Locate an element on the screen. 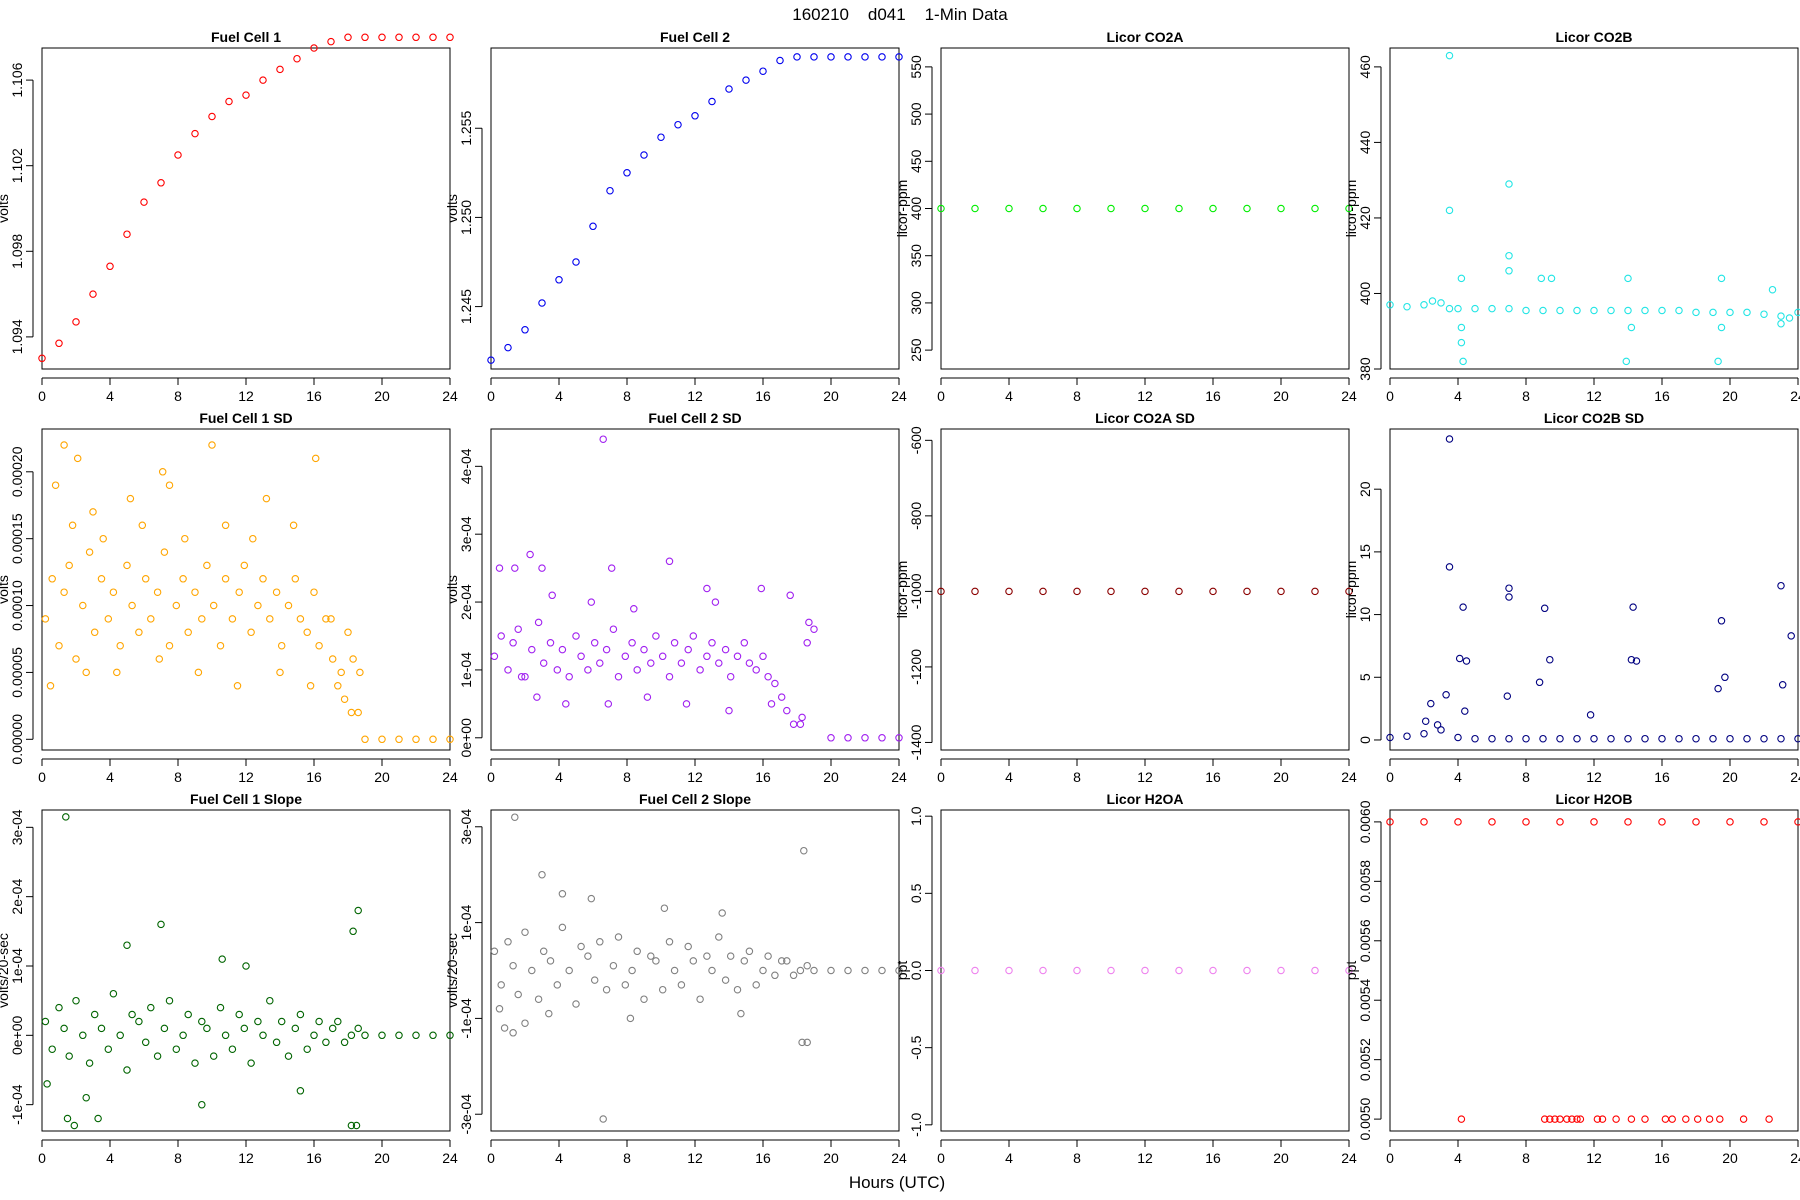  y-tick-label: 0.0056 is located at coordinates (1365, 940).